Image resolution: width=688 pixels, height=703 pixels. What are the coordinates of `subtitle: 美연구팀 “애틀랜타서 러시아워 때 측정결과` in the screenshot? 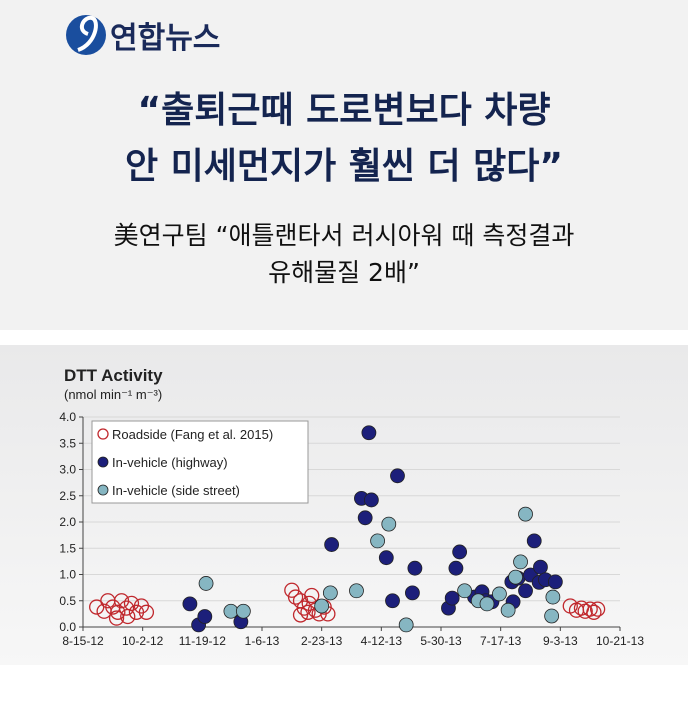 It's located at (344, 235).